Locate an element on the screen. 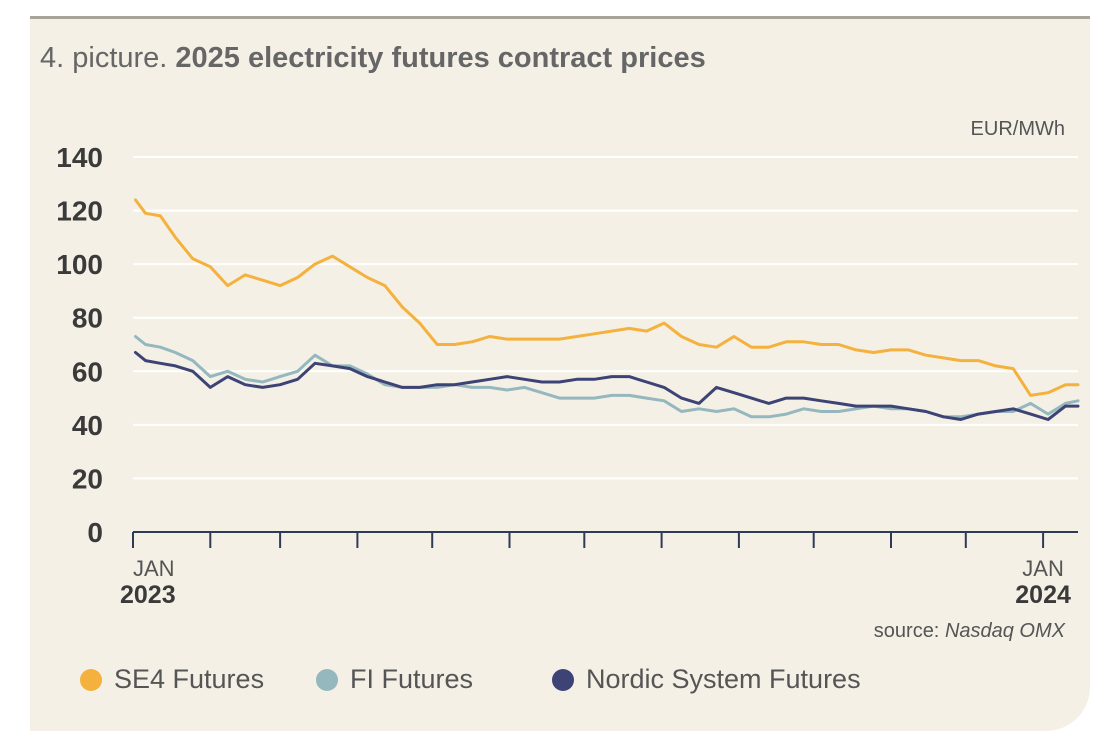 This screenshot has height=751, width=1117. legend-item-fi: FI Futures is located at coordinates (394, 679).